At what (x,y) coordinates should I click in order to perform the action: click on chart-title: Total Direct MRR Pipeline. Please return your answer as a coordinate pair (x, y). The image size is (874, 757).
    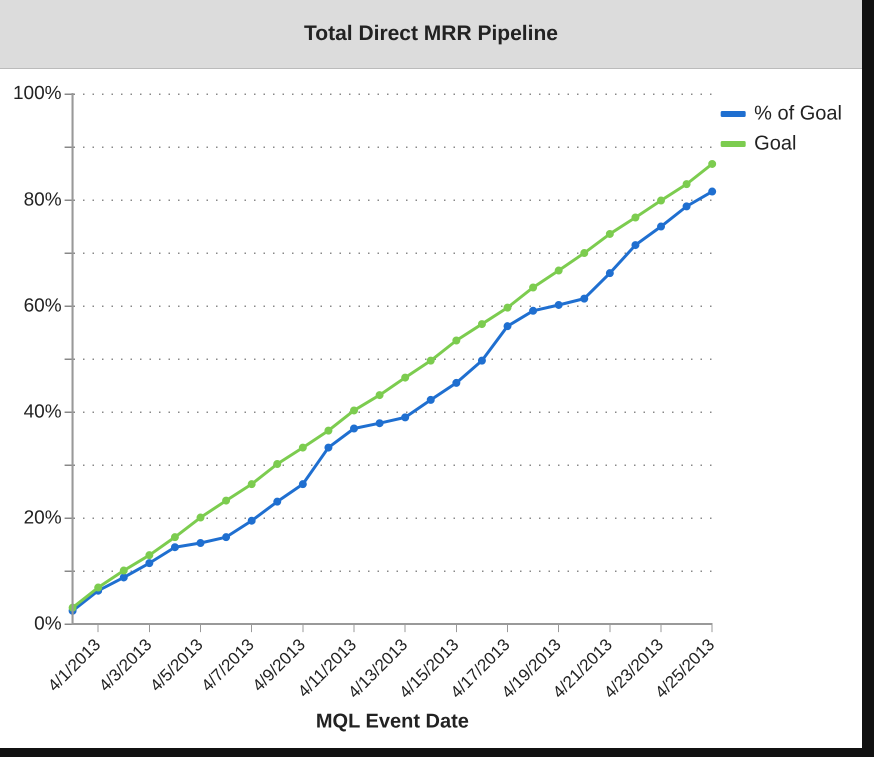
    Looking at the image, I should click on (431, 34).